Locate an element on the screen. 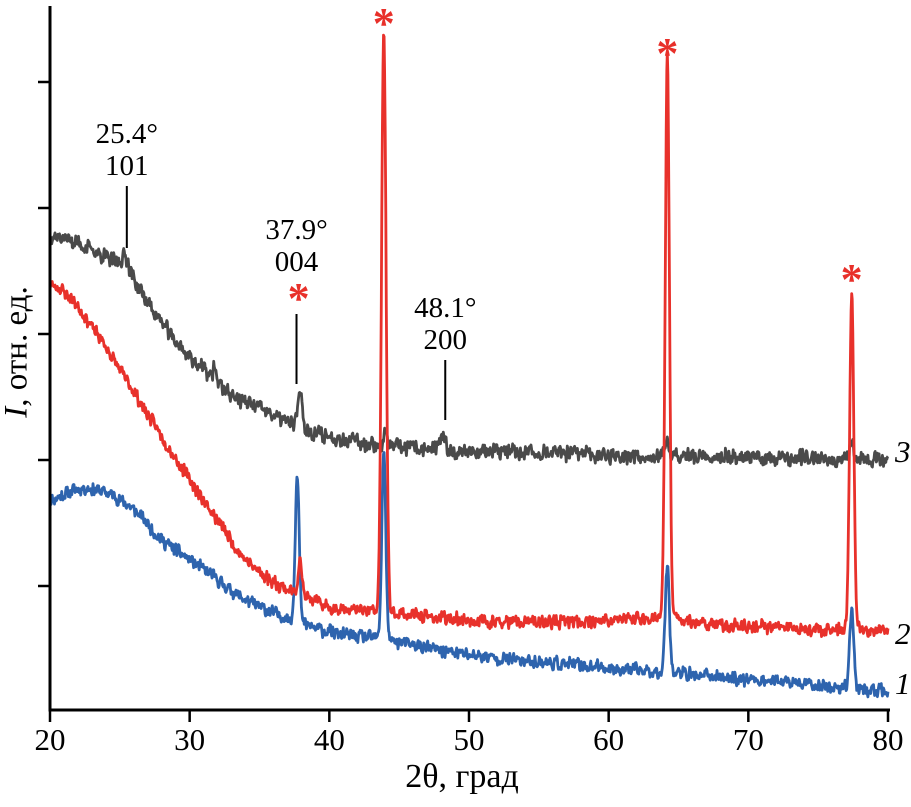  y-axis-label: I, отн. ед. is located at coordinates (18, 351).